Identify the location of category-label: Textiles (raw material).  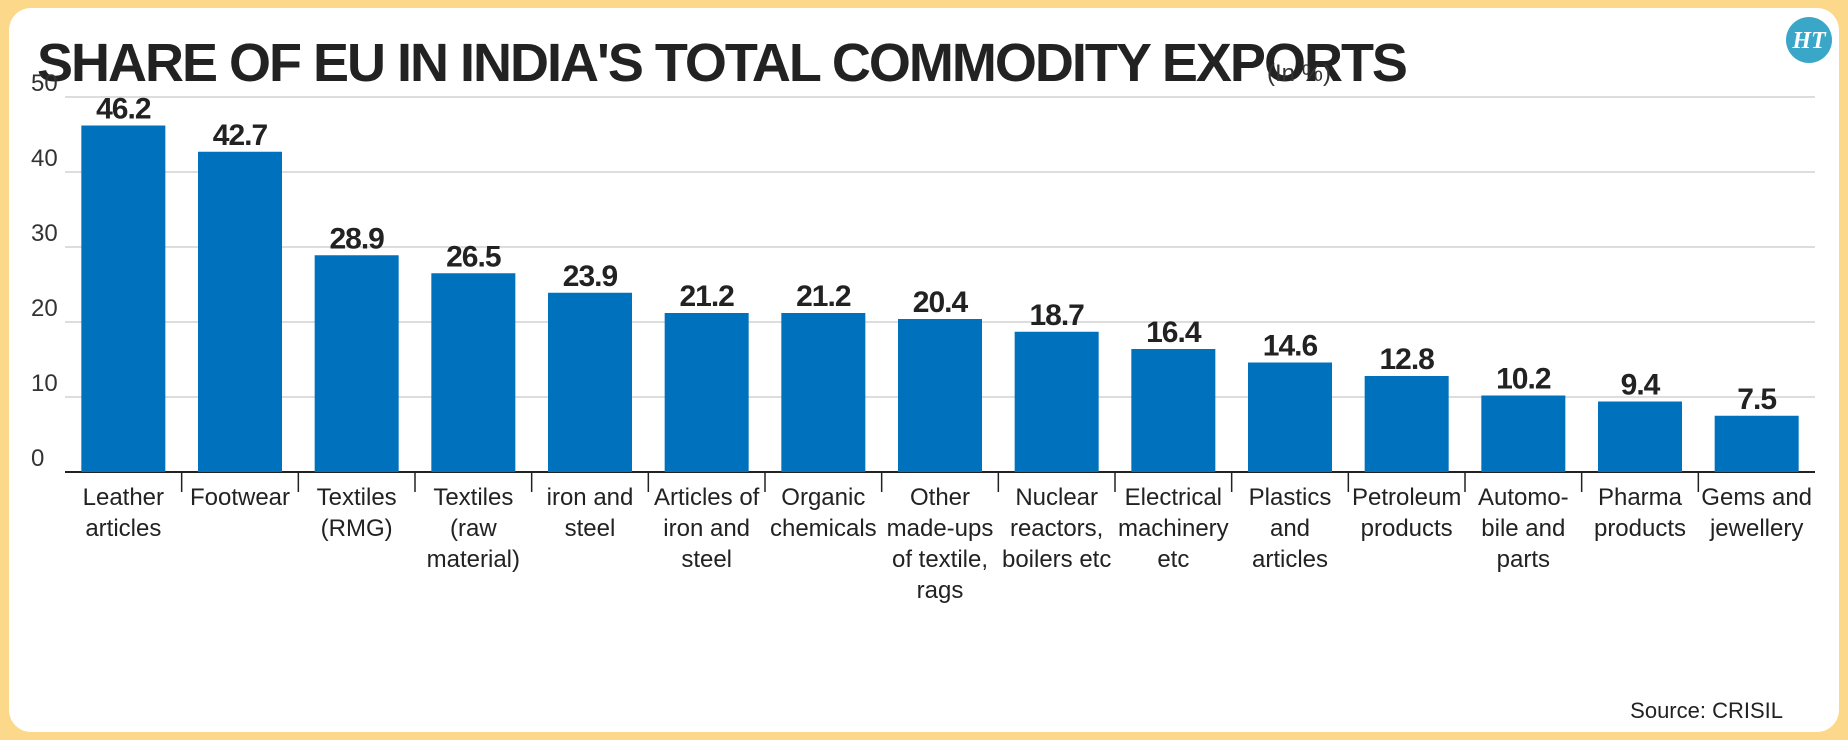
(473, 528).